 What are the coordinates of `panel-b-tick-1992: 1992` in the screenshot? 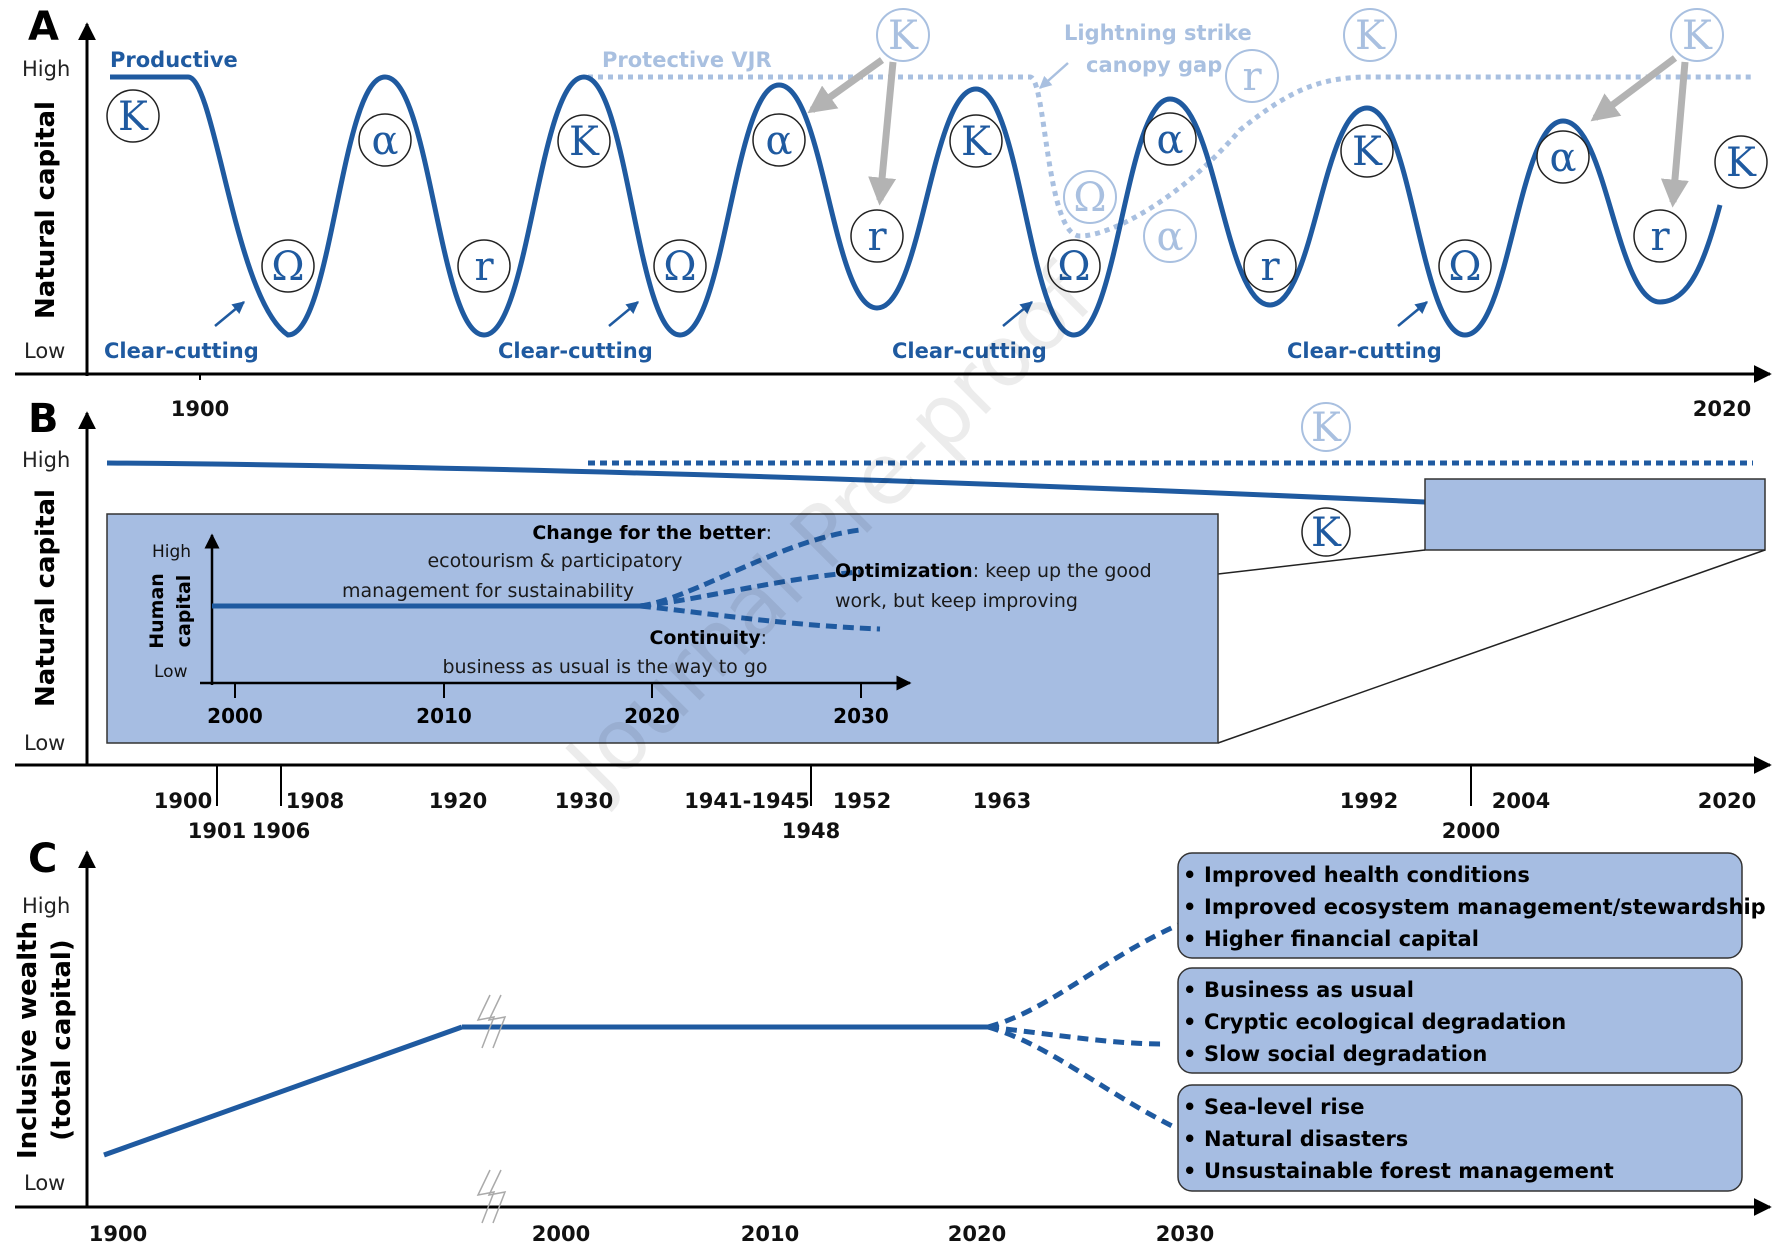 It's located at (1369, 801).